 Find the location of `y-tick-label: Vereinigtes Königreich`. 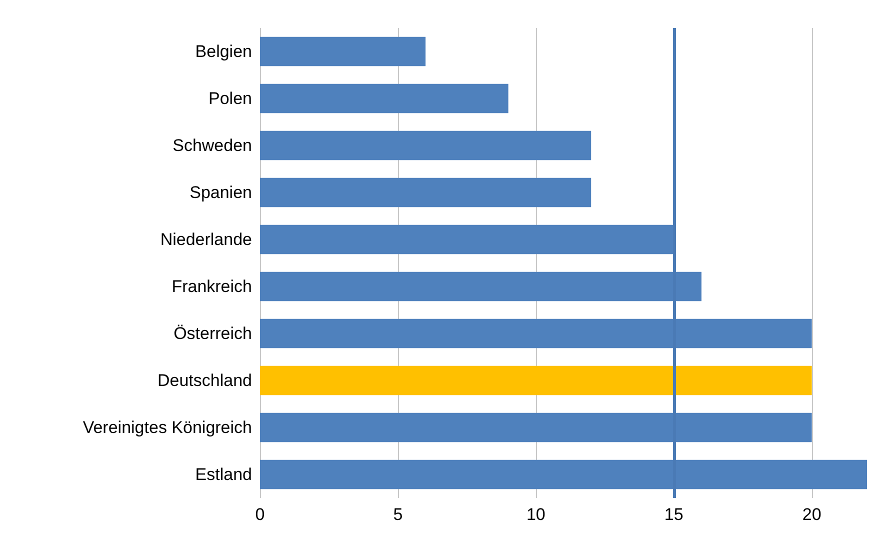

y-tick-label: Vereinigtes Königreich is located at coordinates (167, 427).